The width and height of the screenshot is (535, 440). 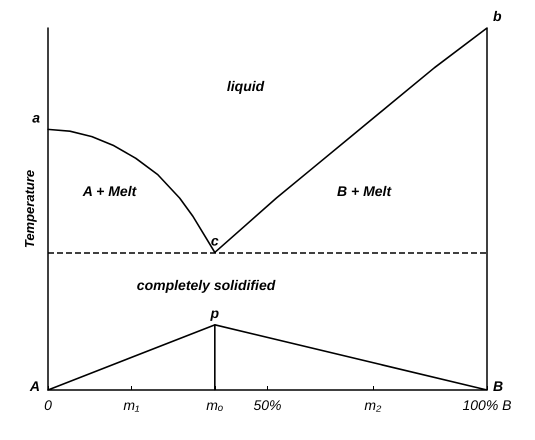 What do you see at coordinates (206, 285) in the screenshot?
I see `annotation: completely solidified` at bounding box center [206, 285].